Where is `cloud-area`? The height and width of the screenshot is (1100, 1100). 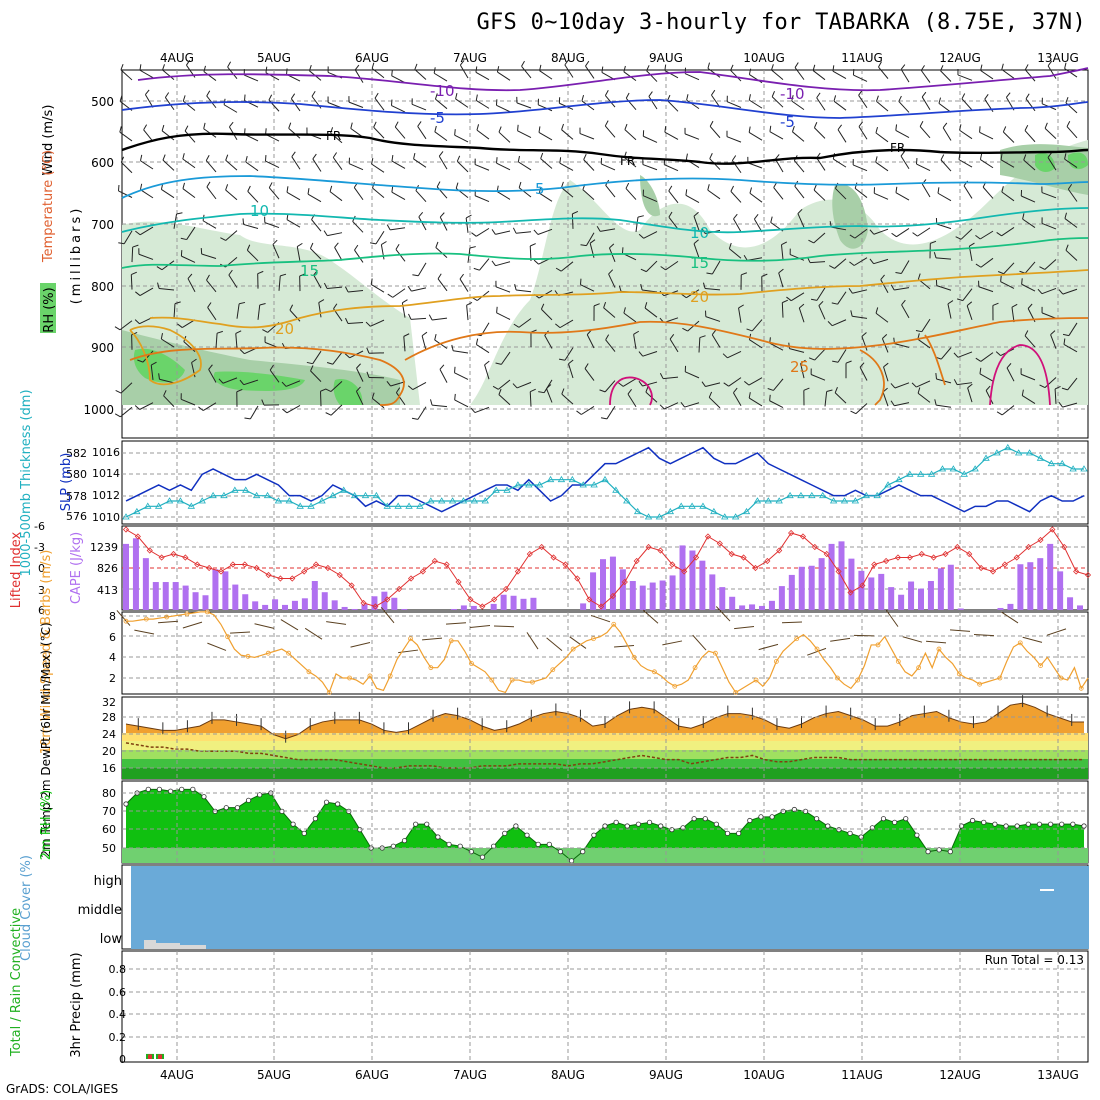 cloud-area is located at coordinates (610, 907).